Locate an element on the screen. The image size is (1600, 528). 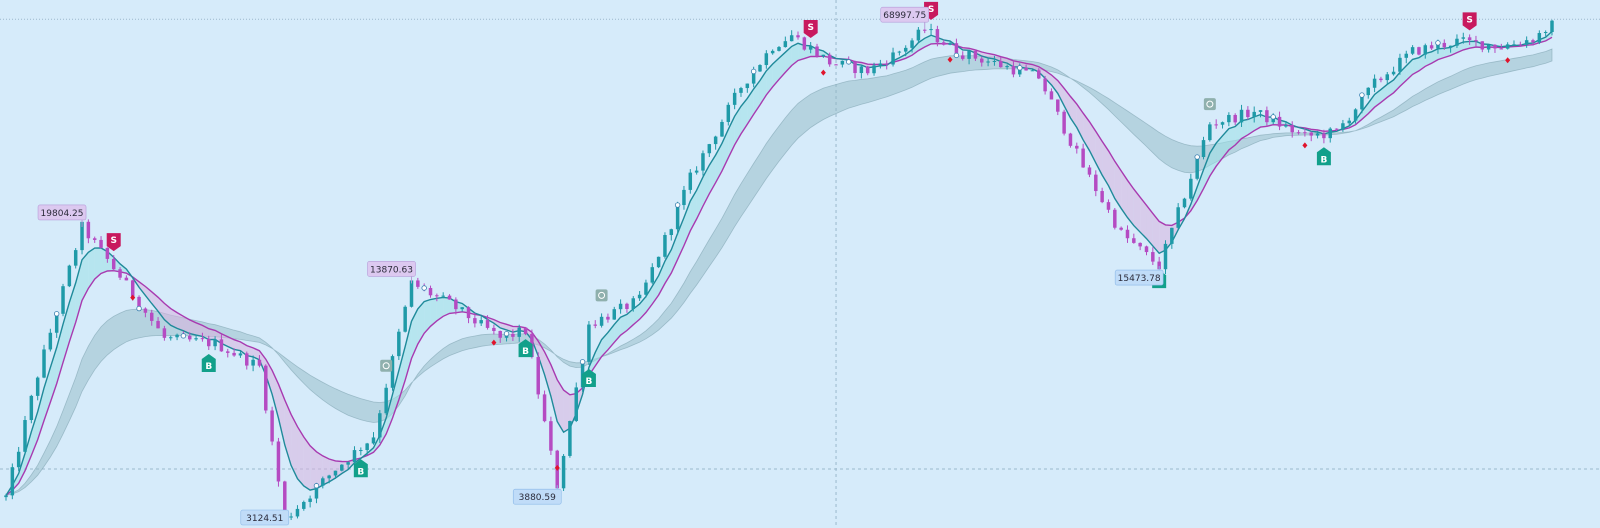
annotation-text: 68997.75 is located at coordinates (904, 16).